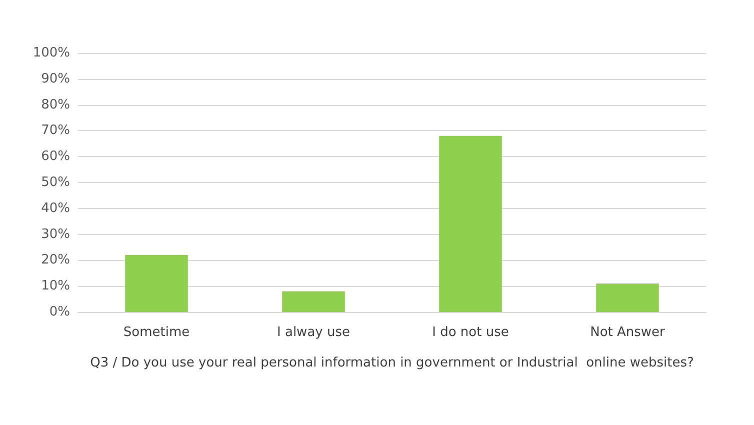  Describe the element at coordinates (55, 260) in the screenshot. I see `y-tick-label: 20%` at that location.